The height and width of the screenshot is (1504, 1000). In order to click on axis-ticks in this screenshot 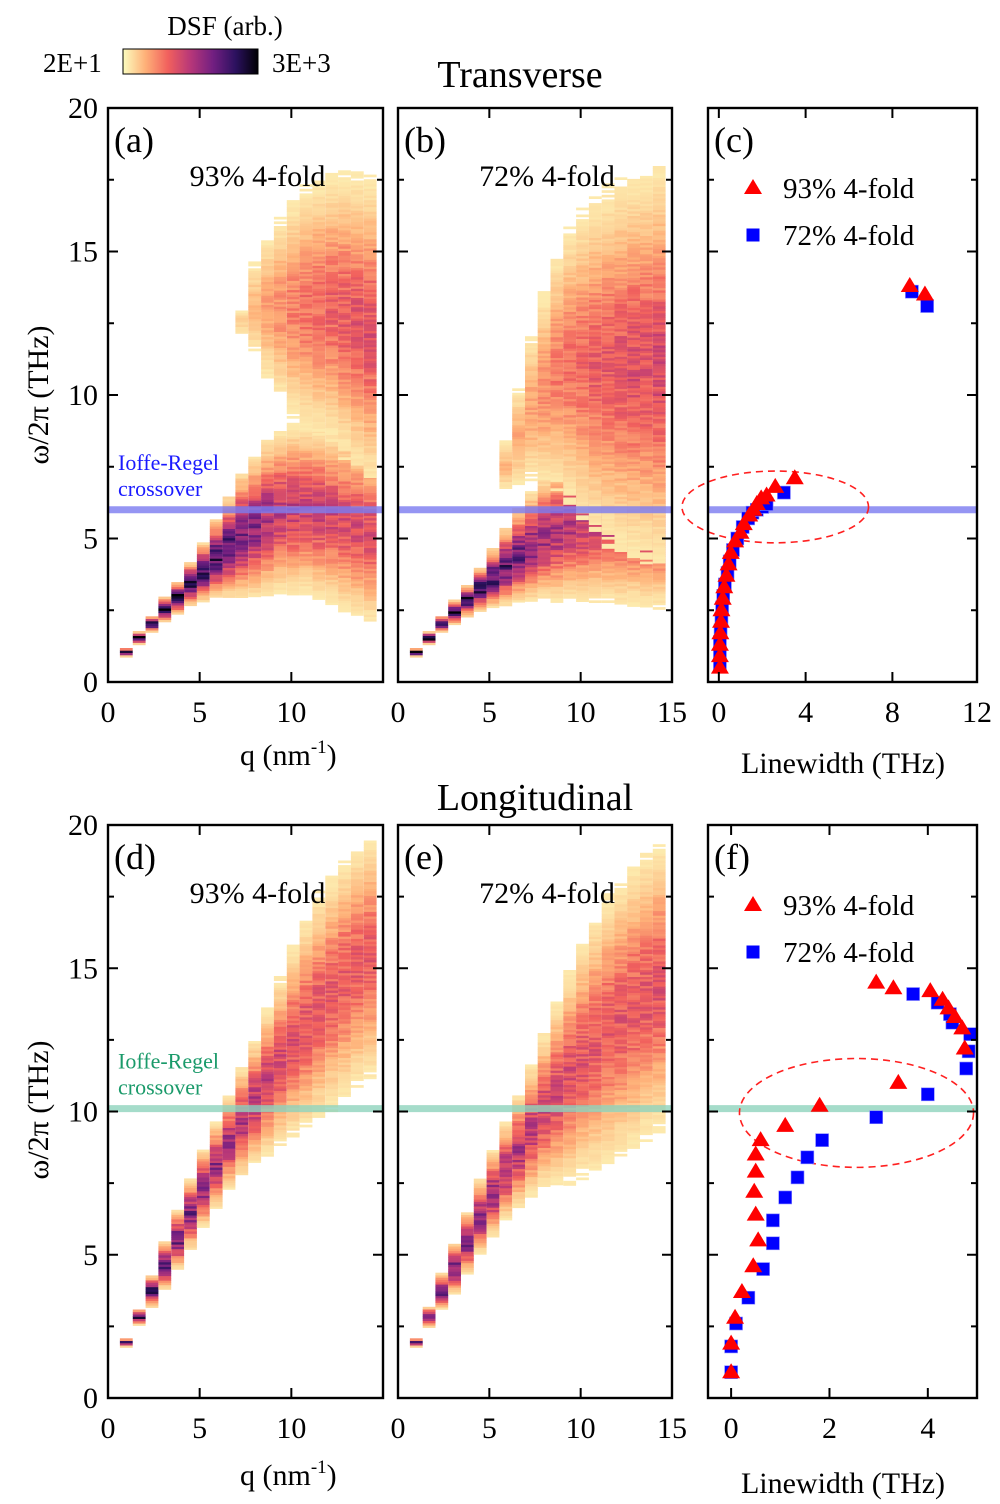, I will do `click(535, 395)`.